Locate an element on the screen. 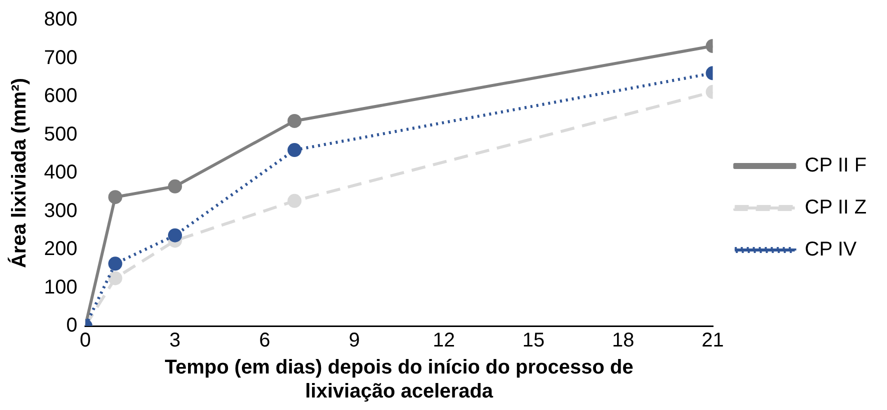 The width and height of the screenshot is (887, 410). y-tick-label: 200 is located at coordinates (61, 249).